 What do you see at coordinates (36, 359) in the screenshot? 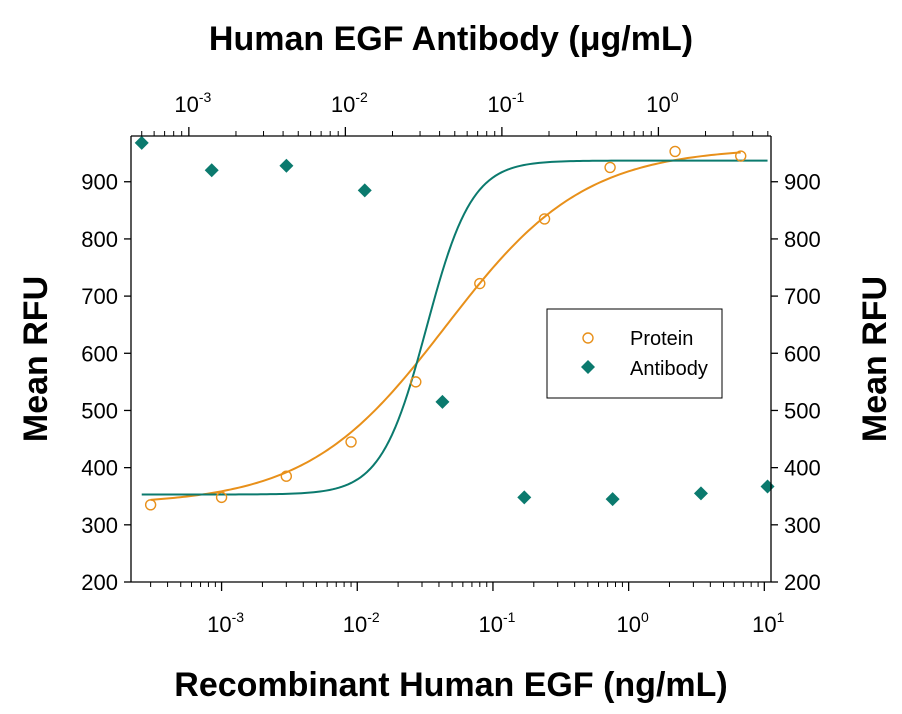
I see `y-axis-title-left: Mean RFU` at bounding box center [36, 359].